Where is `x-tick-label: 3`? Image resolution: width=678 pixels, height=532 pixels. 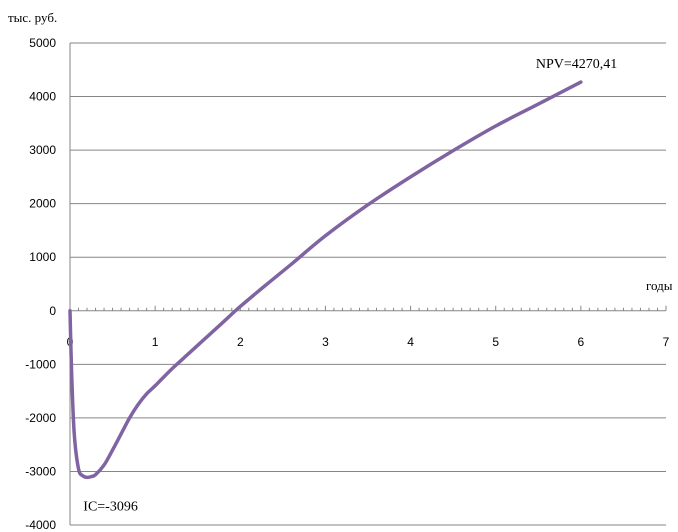
x-tick-label: 3 is located at coordinates (325, 342).